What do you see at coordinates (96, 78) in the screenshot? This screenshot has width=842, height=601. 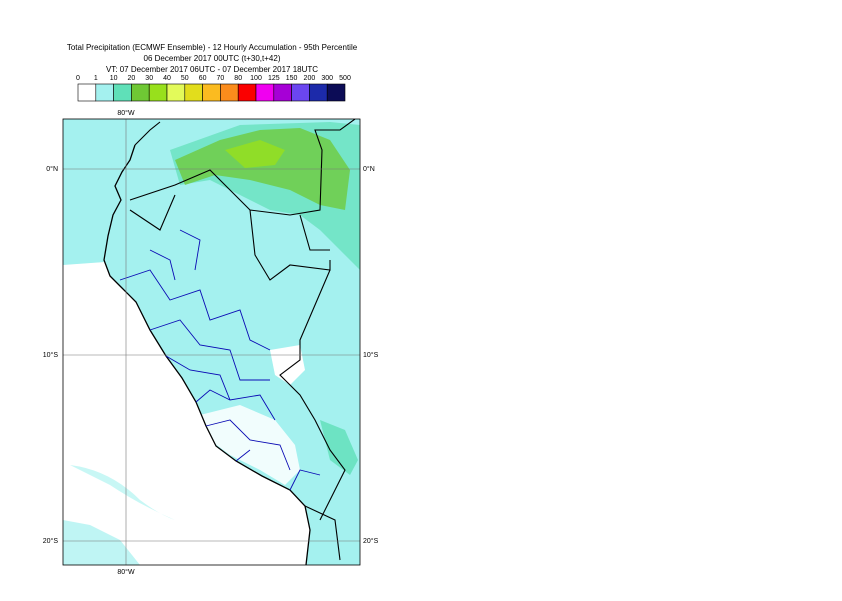 I see `legend-label: 1` at bounding box center [96, 78].